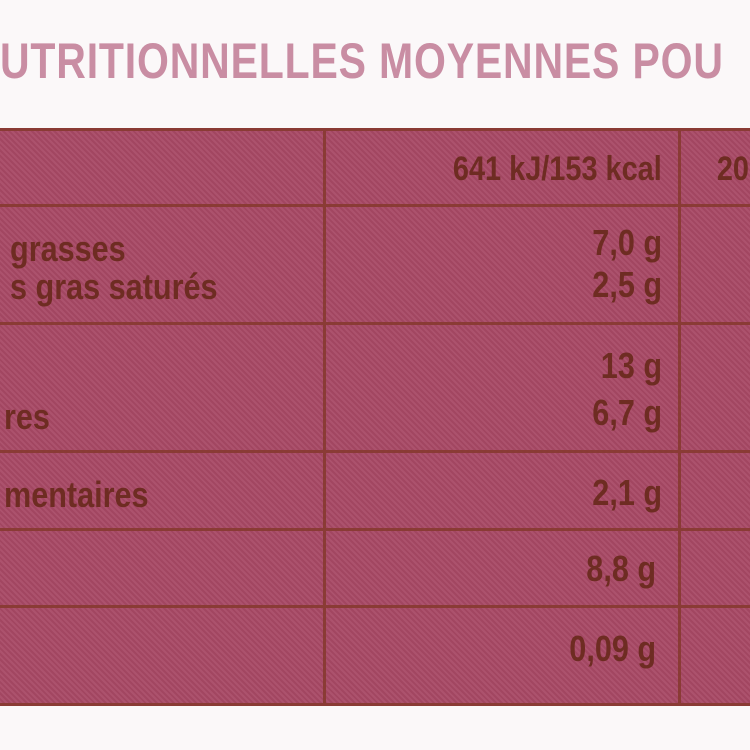 The height and width of the screenshot is (750, 750). I want to click on row-value: 6,7 g, so click(627, 412).